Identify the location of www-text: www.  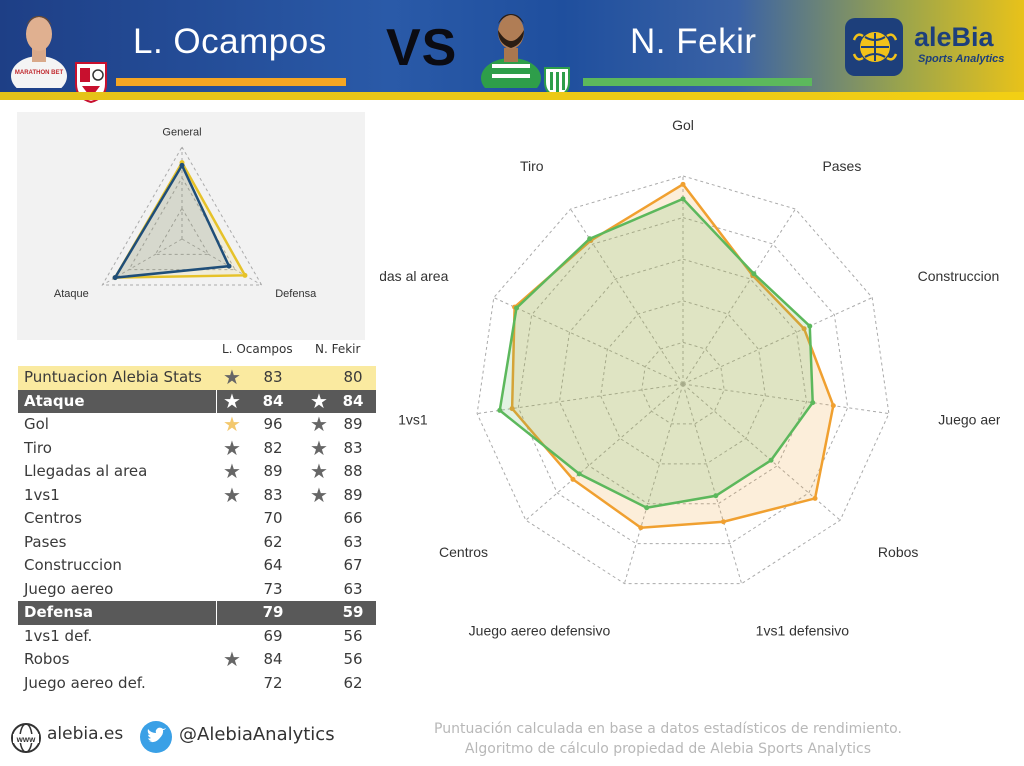
(26, 739).